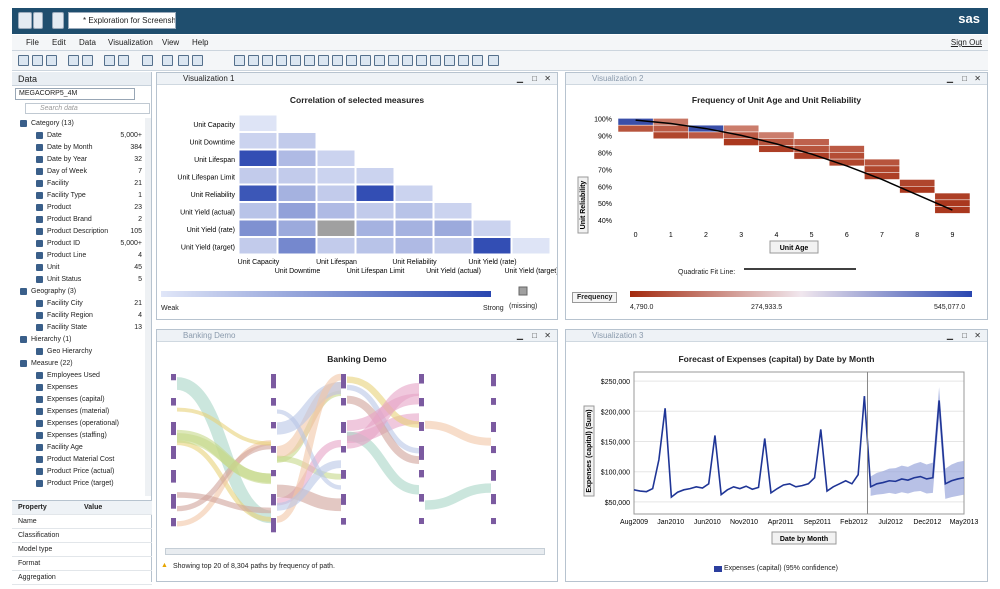  What do you see at coordinates (87, 108) in the screenshot?
I see `search-input: Search data` at bounding box center [87, 108].